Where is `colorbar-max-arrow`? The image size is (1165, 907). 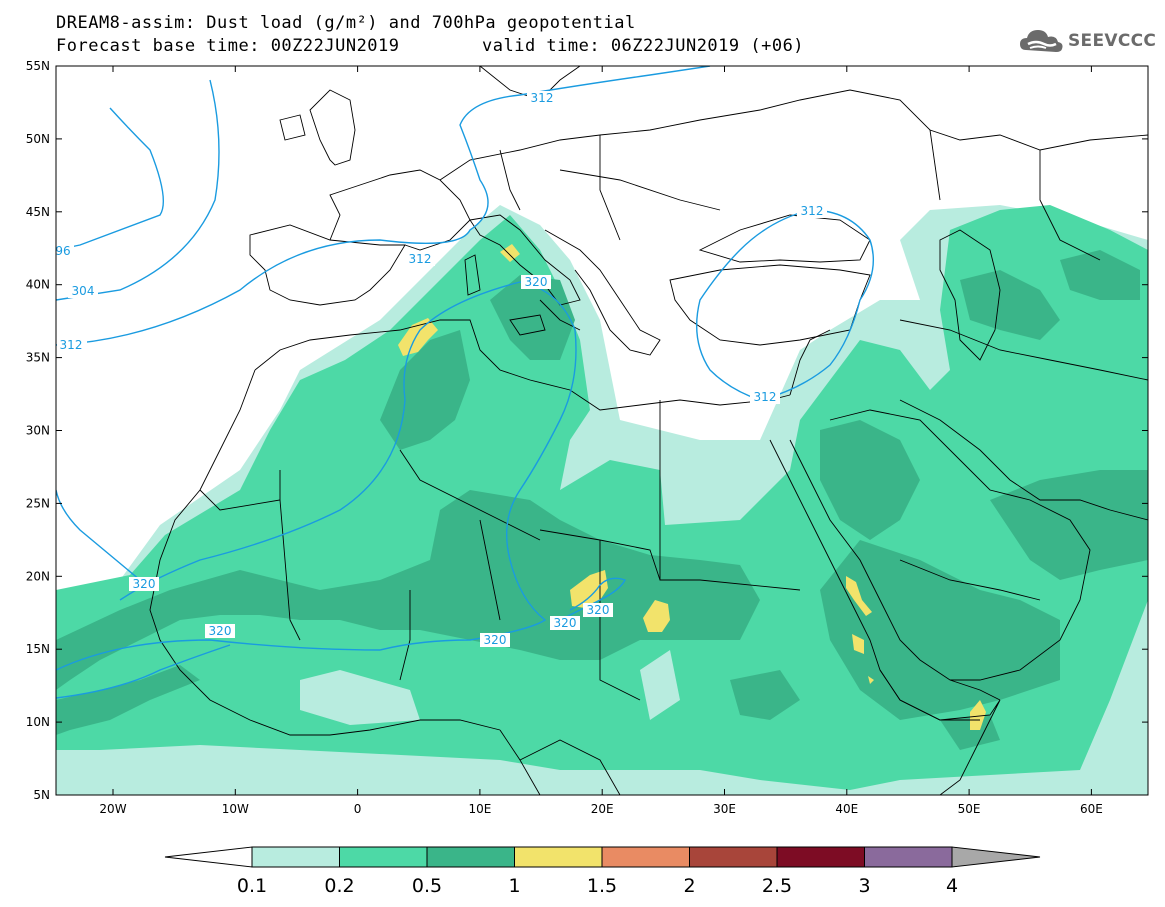
colorbar-max-arrow is located at coordinates (996, 857).